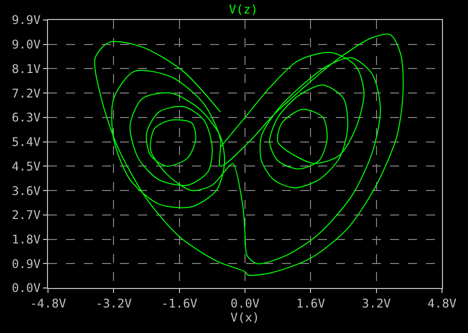  What do you see at coordinates (26, 93) in the screenshot?
I see `y-tick-label: 7.2V` at bounding box center [26, 93].